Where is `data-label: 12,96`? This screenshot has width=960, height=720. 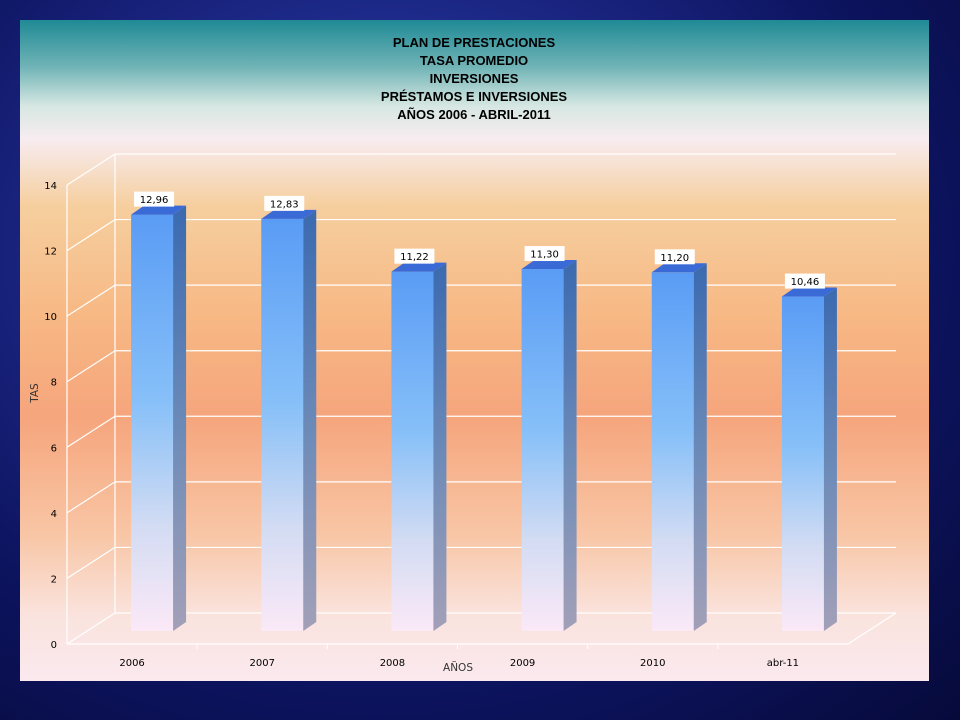
data-label: 12,96 is located at coordinates (154, 199).